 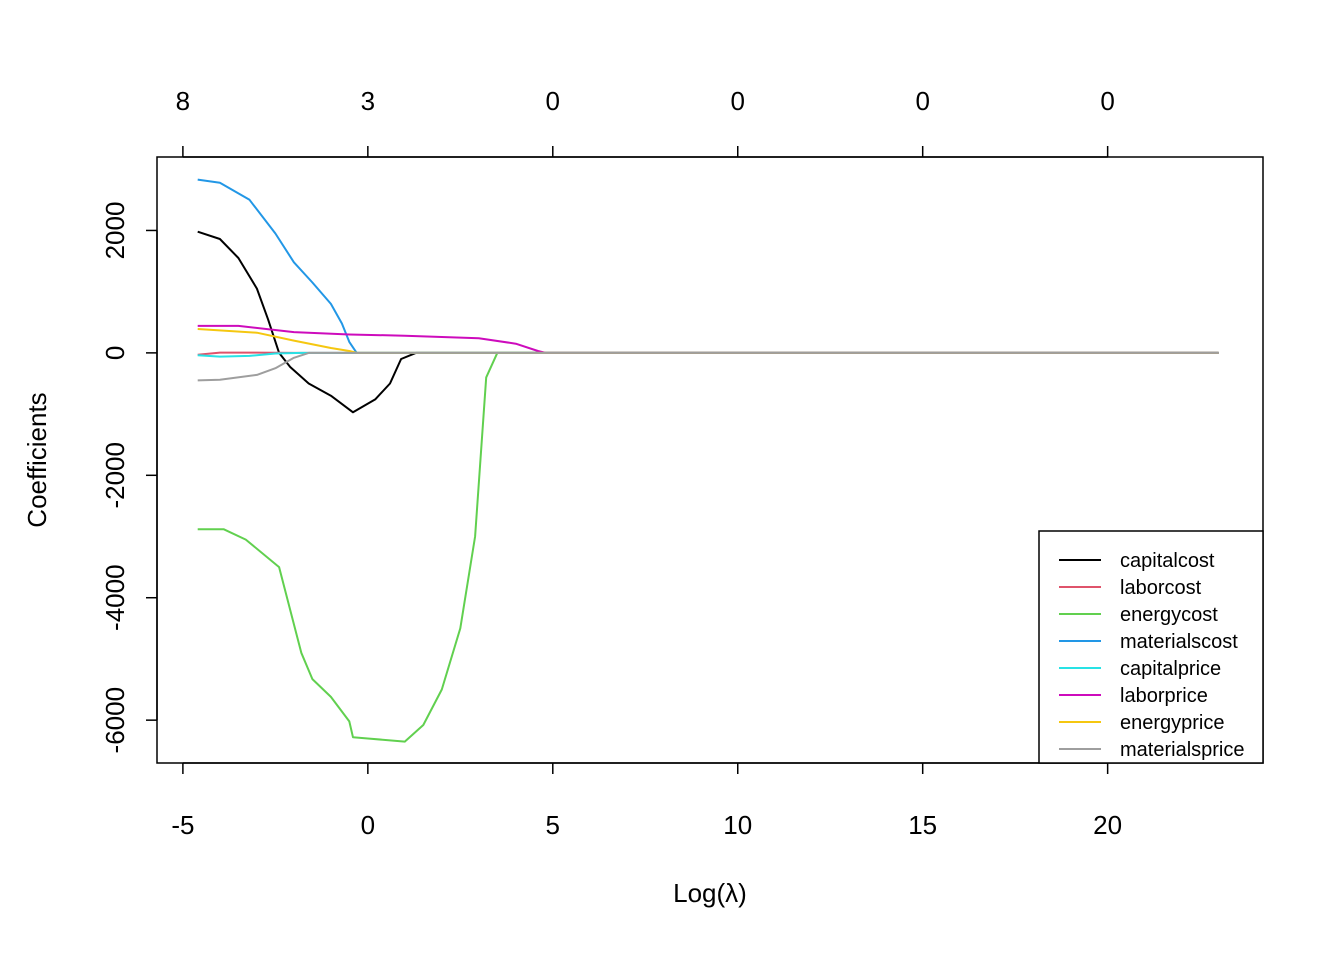 I want to click on legend-box, so click(x=1151, y=647).